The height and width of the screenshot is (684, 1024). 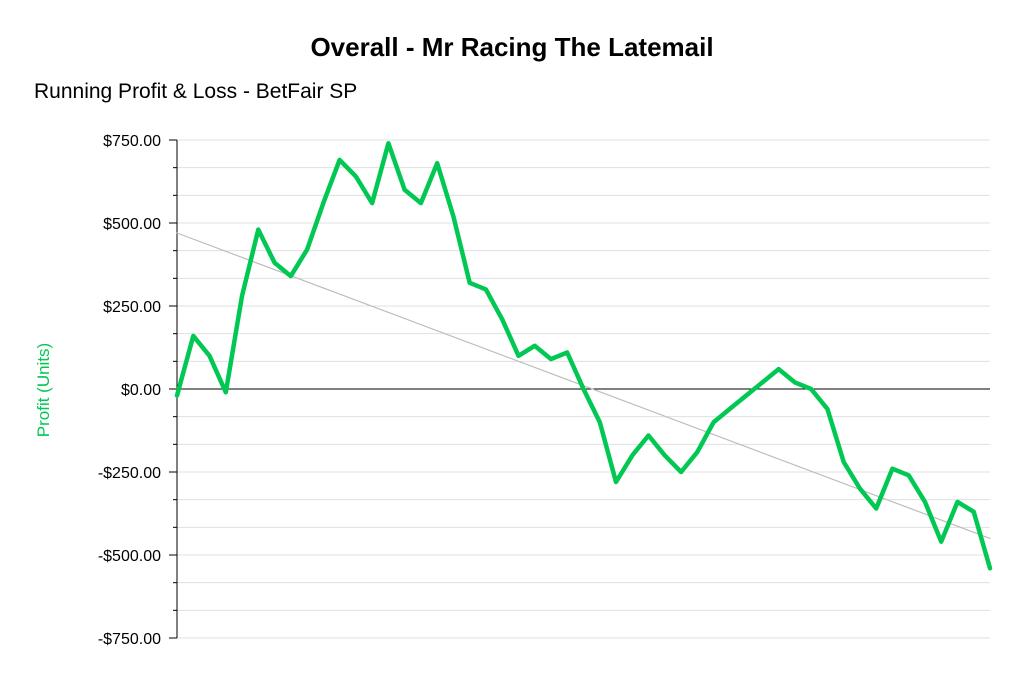 What do you see at coordinates (141, 390) in the screenshot?
I see `y-tick-label: $0.00` at bounding box center [141, 390].